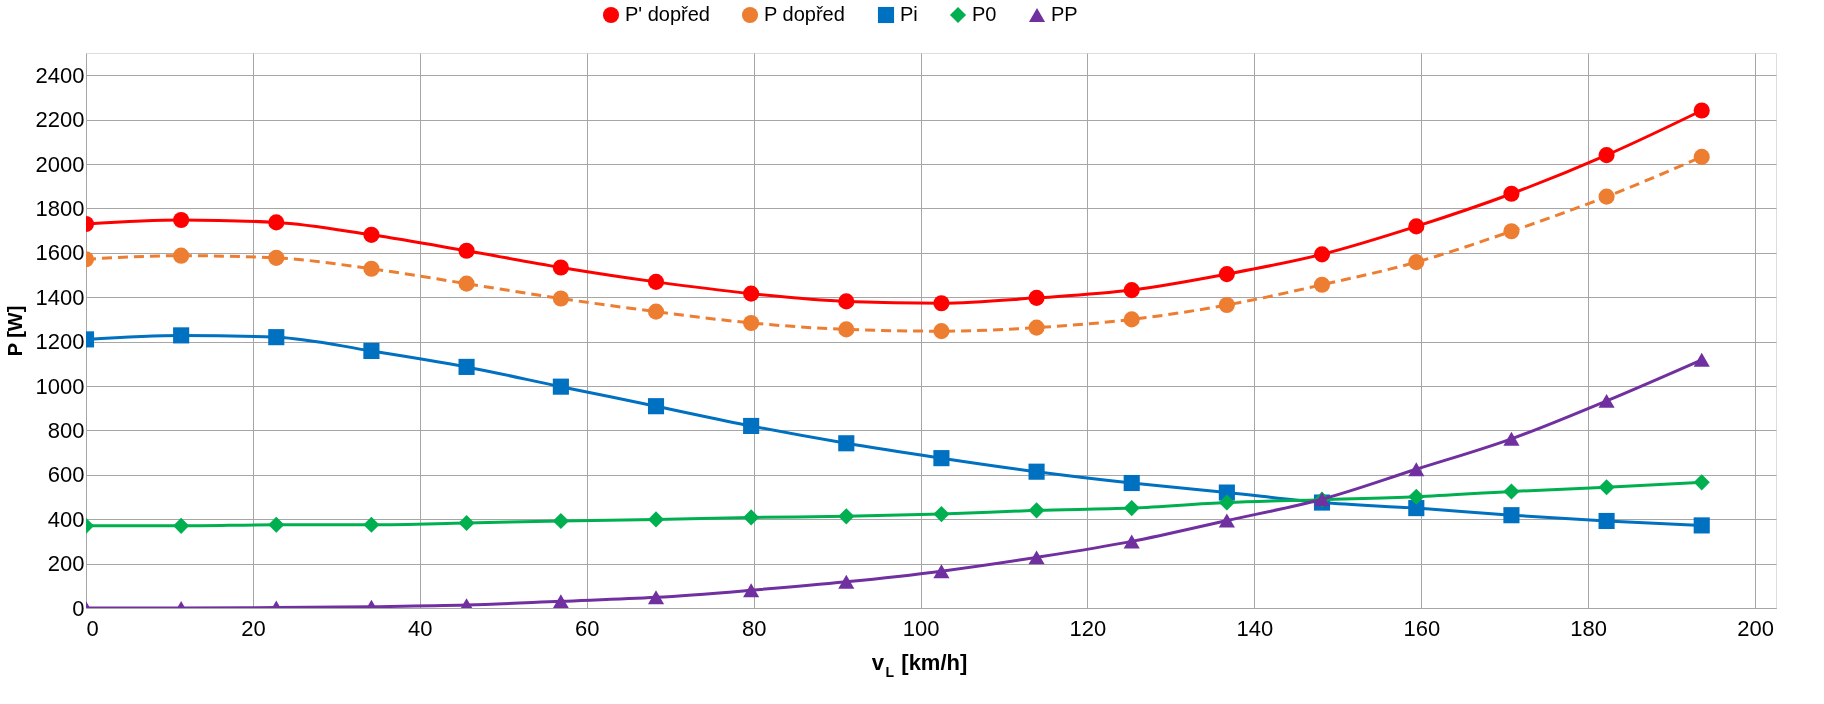  Describe the element at coordinates (60, 120) in the screenshot. I see `y-tick-label: 2200` at that location.